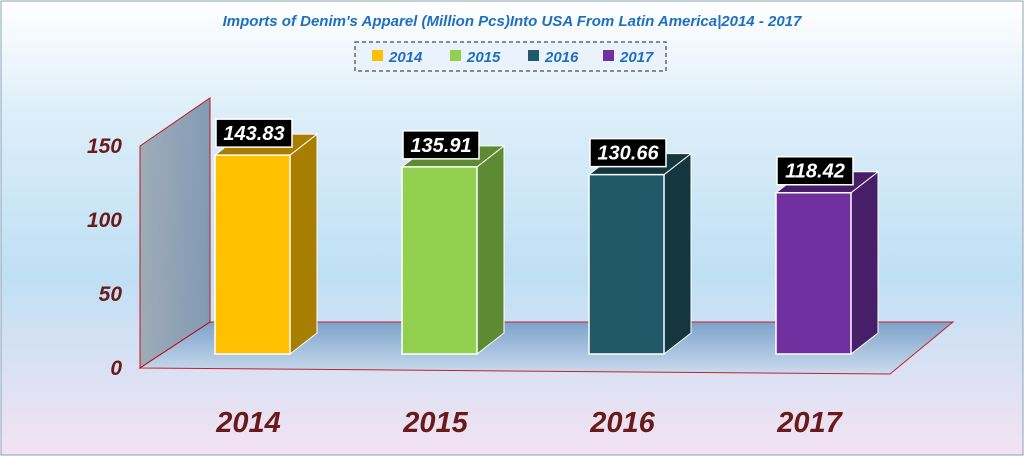 This screenshot has height=456, width=1024. Describe the element at coordinates (104, 220) in the screenshot. I see `y-tick-label: 100` at that location.